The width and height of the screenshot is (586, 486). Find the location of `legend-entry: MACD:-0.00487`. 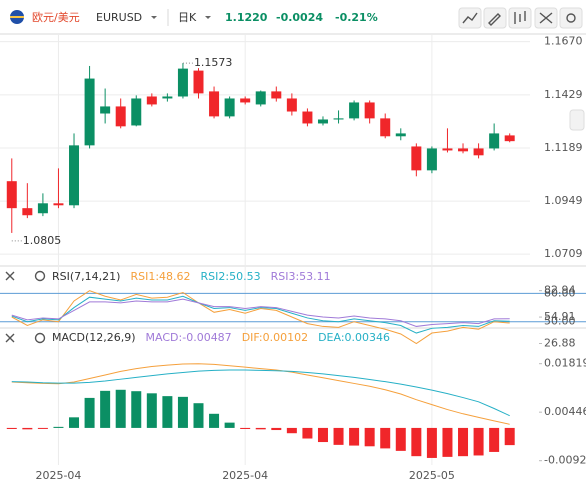

legend-entry: MACD:-0.00487 is located at coordinates (189, 337).